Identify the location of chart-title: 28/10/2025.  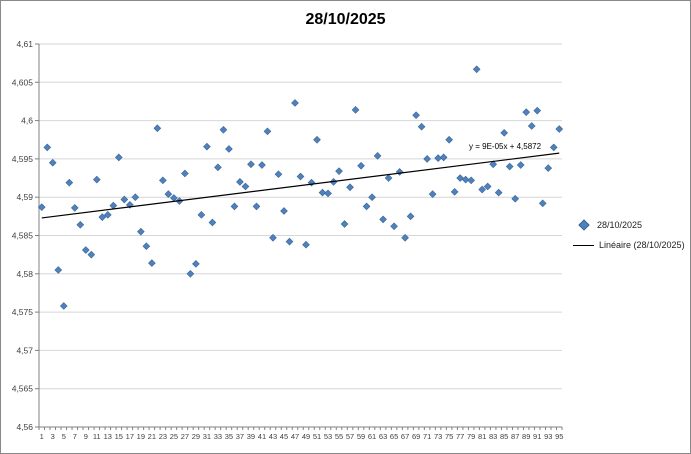
(345, 19).